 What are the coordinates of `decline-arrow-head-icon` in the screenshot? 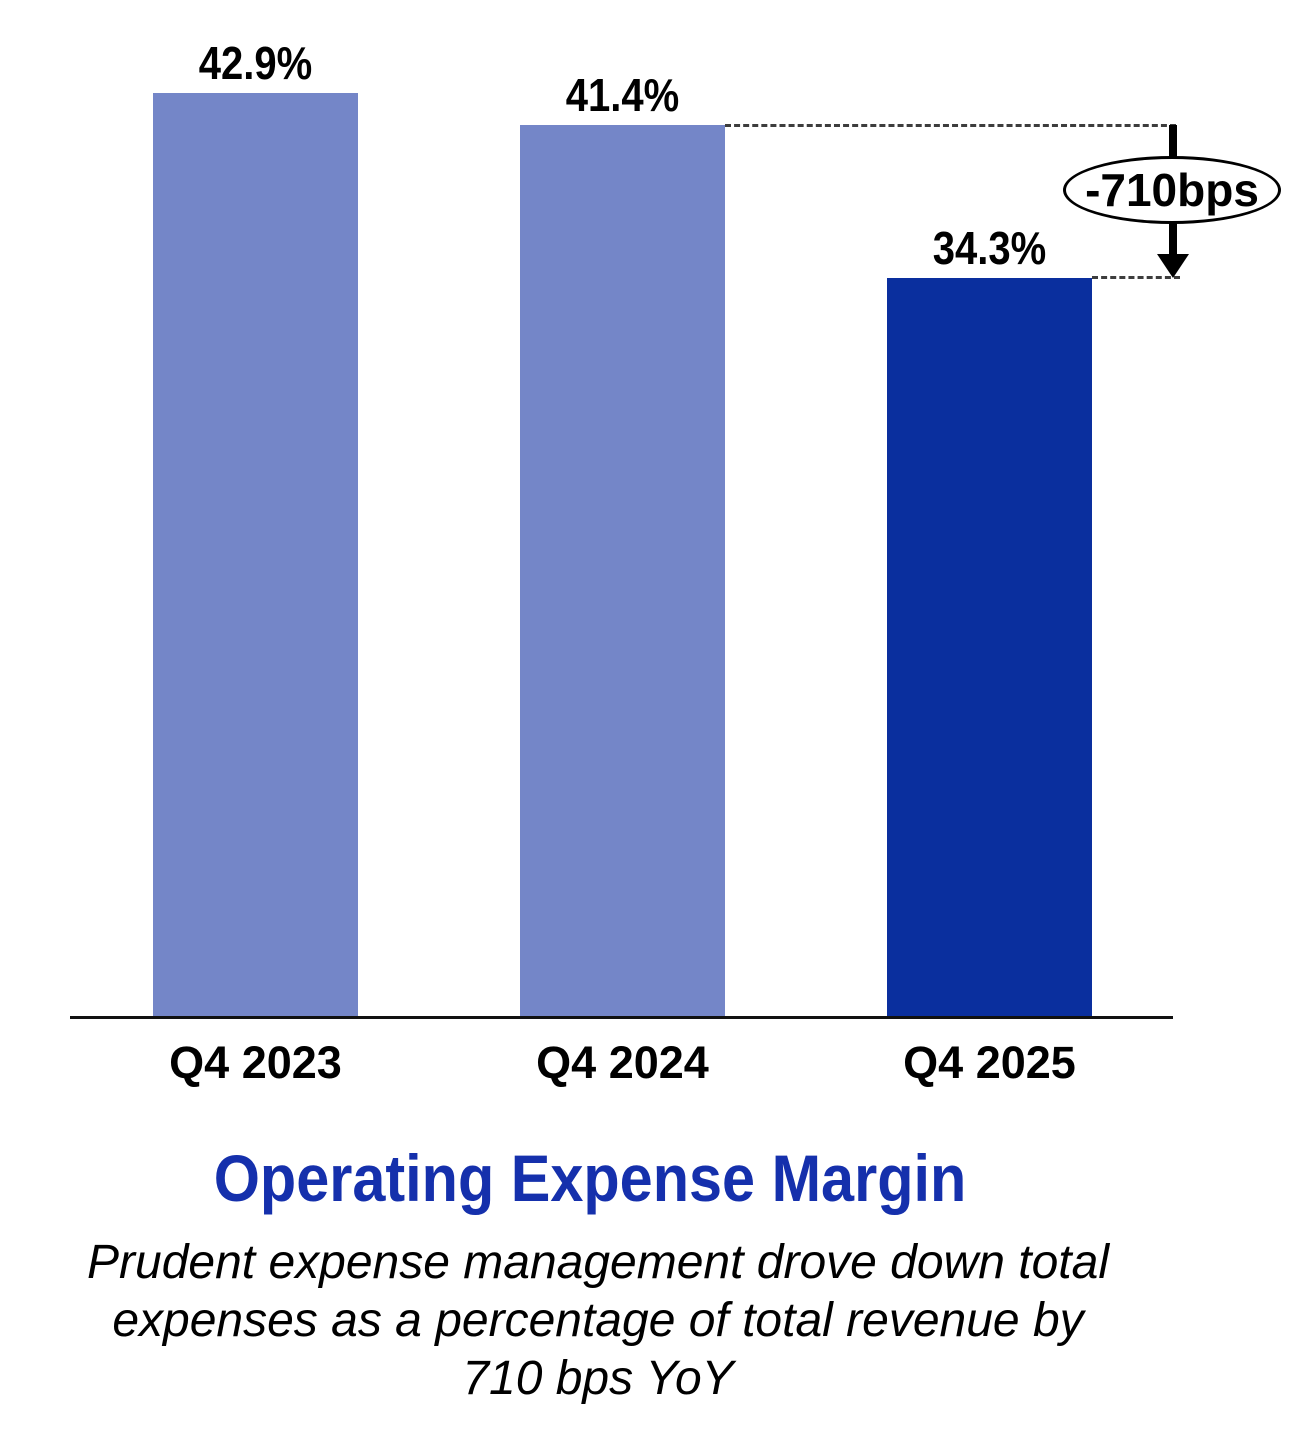 It's located at (1173, 266).